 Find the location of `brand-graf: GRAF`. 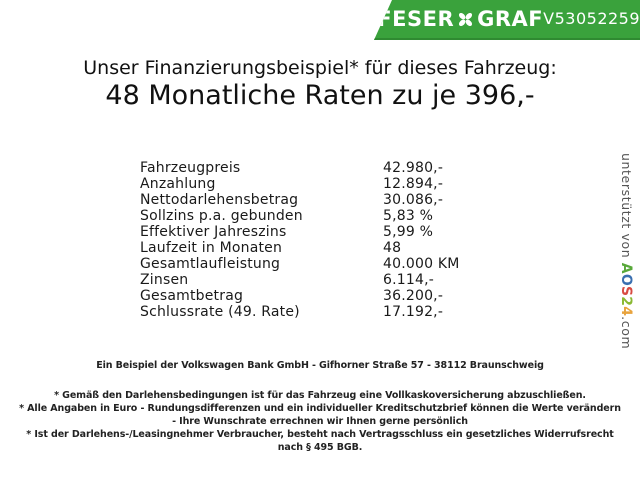

brand-graf: GRAF is located at coordinates (510, 18).